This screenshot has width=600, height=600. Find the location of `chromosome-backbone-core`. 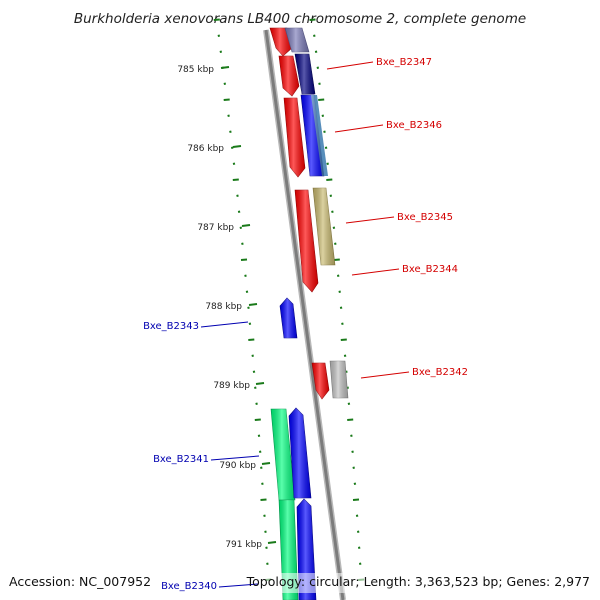

chromosome-backbone-core is located at coordinates (304, 314).